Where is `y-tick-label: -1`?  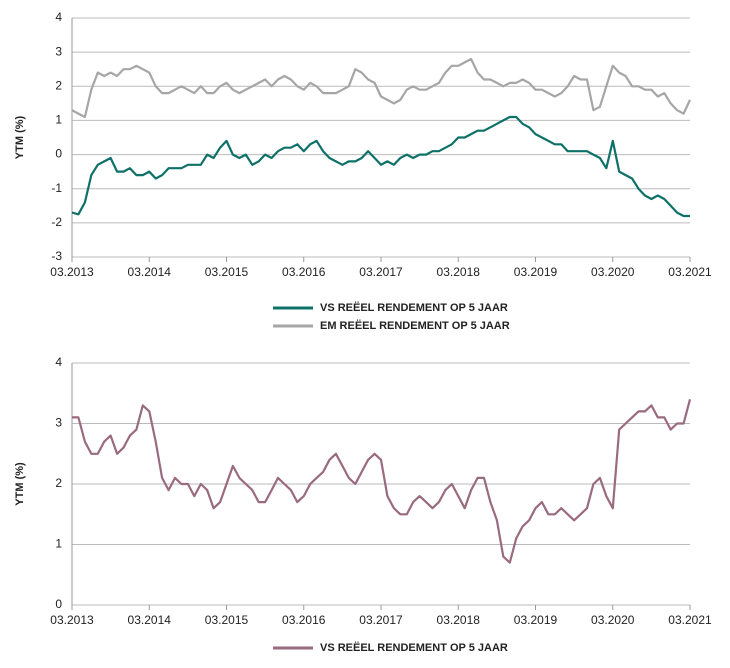 y-tick-label: -1 is located at coordinates (56, 188).